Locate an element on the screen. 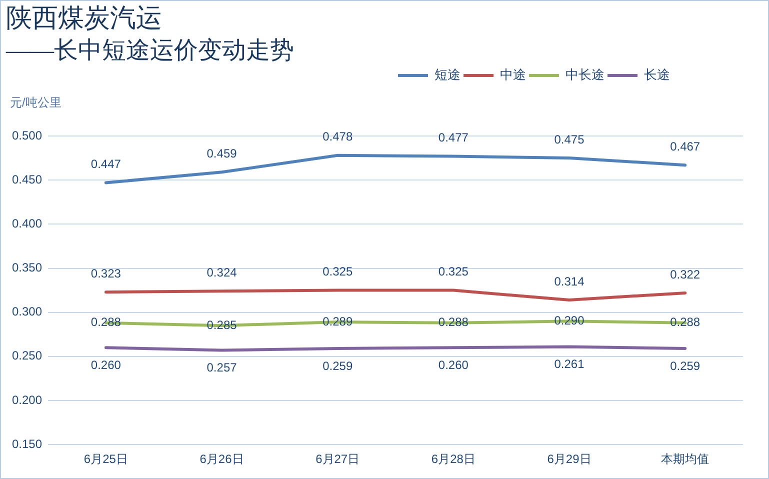 The width and height of the screenshot is (769, 479). y-tick-label: 0.300 is located at coordinates (27, 311).